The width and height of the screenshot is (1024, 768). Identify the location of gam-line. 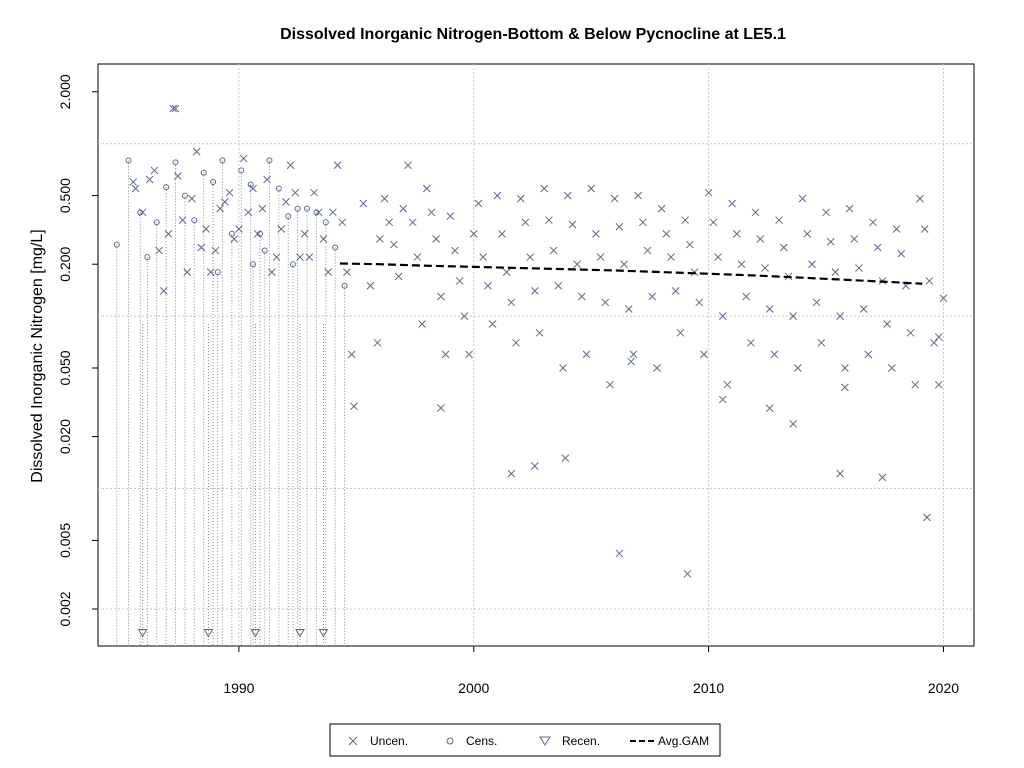
(631, 273).